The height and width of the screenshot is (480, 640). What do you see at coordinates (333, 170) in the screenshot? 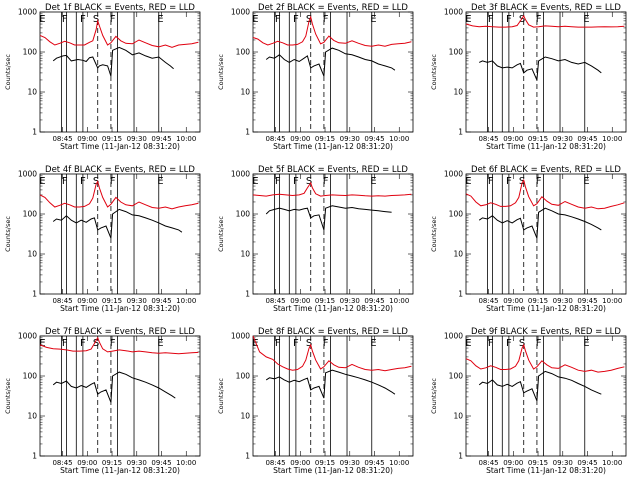
I see `chart-title: Det 5f BLACK = Events, RED = LLD` at bounding box center [333, 170].